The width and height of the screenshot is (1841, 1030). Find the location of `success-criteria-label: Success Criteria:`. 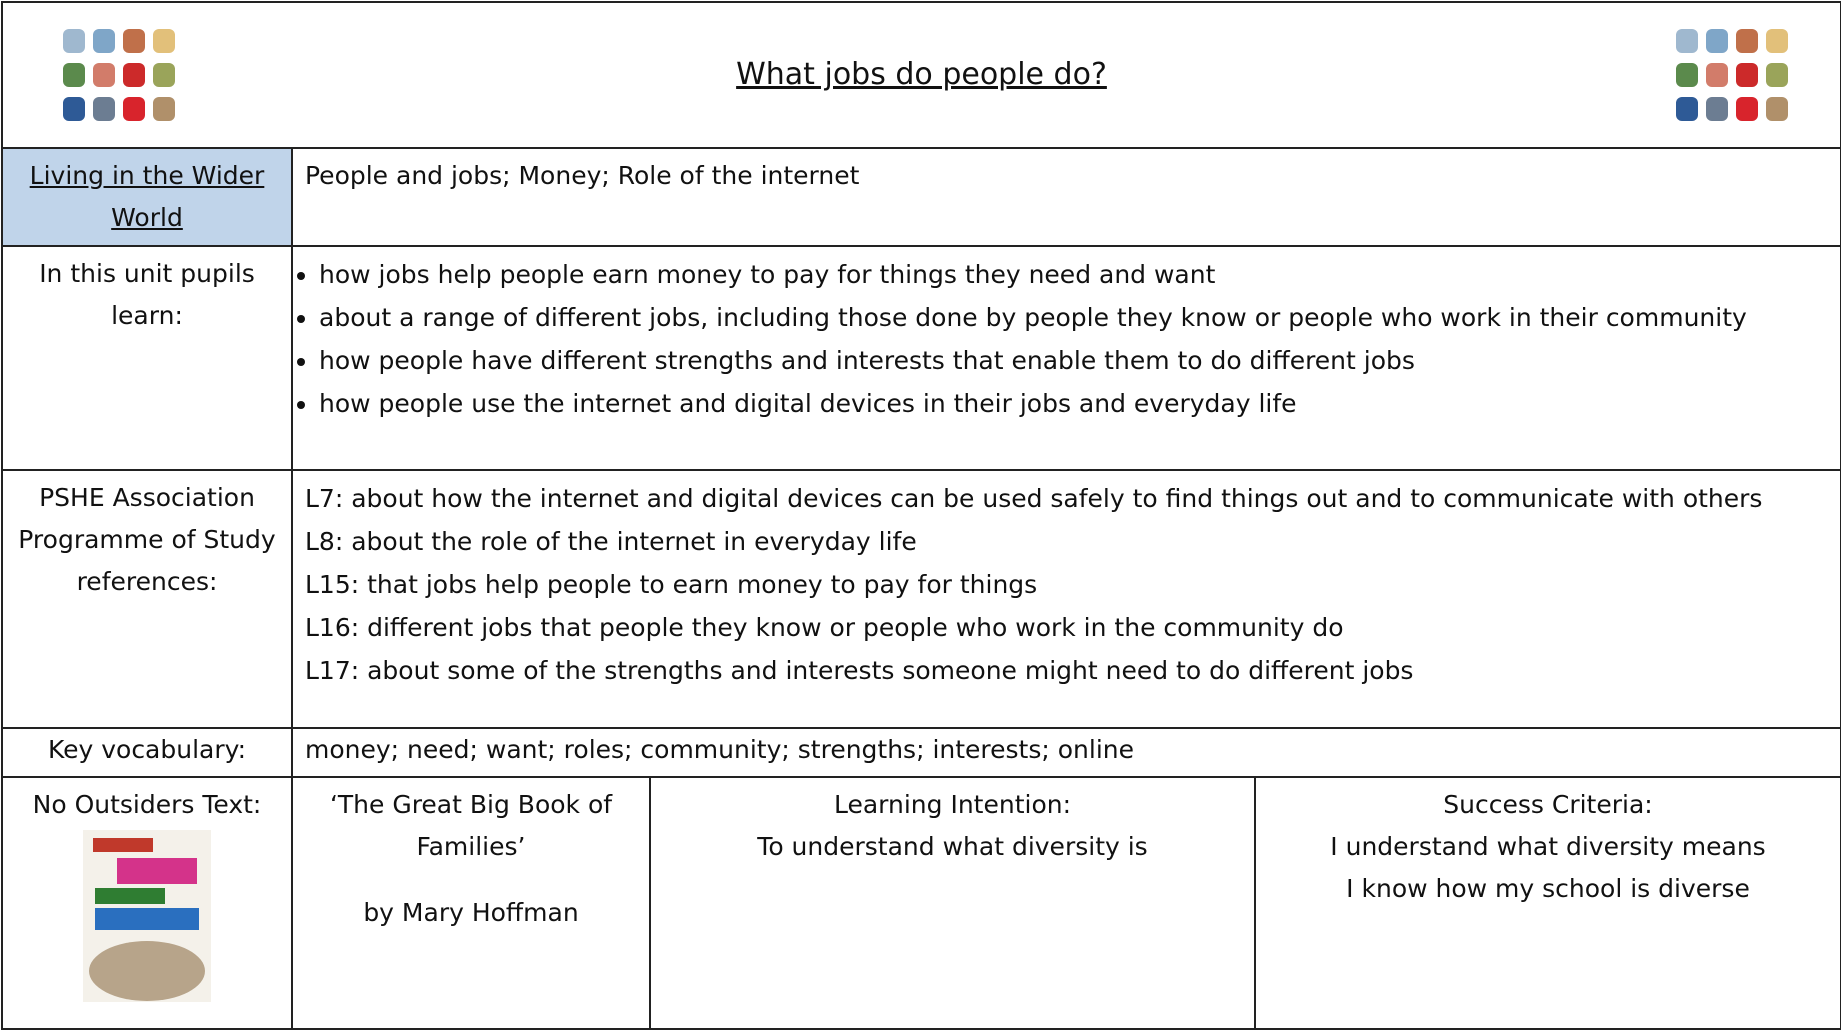

success-criteria-label: Success Criteria: is located at coordinates (1548, 804).